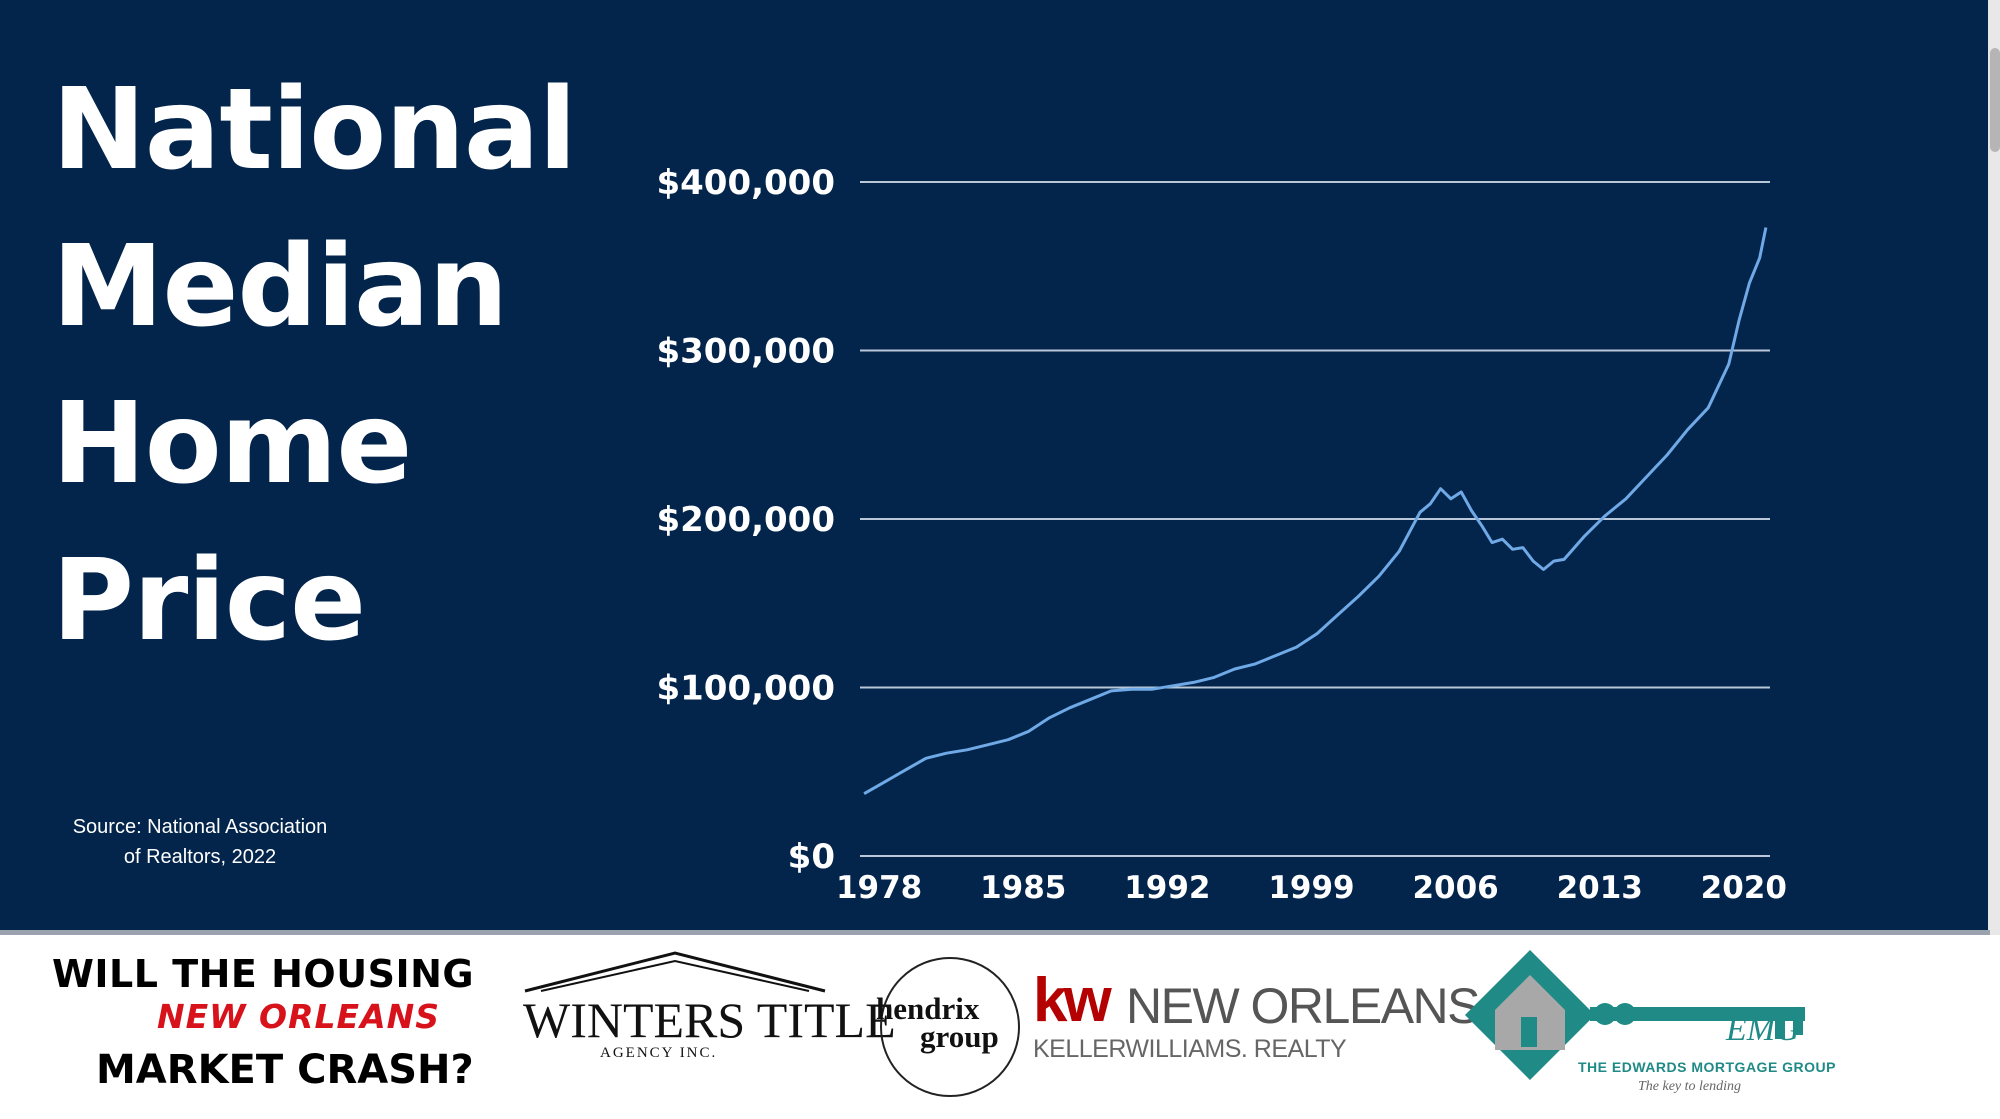 This screenshot has height=1119, width=2000. What do you see at coordinates (263, 974) in the screenshot?
I see `crash-logo-line-1: WILL THE HOUSING` at bounding box center [263, 974].